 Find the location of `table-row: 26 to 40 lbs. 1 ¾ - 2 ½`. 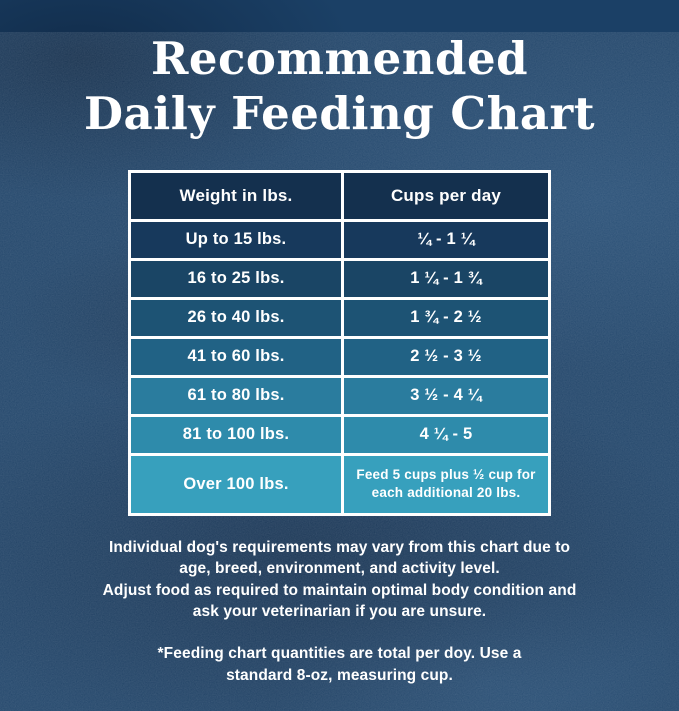

table-row: 26 to 40 lbs. 1 ¾ - 2 ½ is located at coordinates (339, 317).